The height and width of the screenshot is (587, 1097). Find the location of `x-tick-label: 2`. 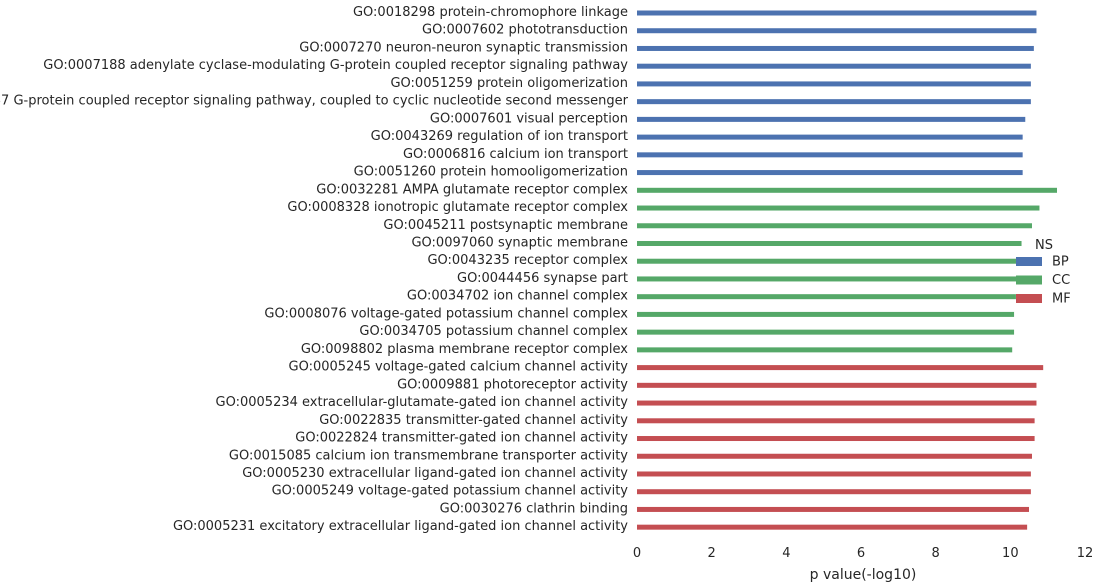

x-tick-label: 2 is located at coordinates (712, 553).